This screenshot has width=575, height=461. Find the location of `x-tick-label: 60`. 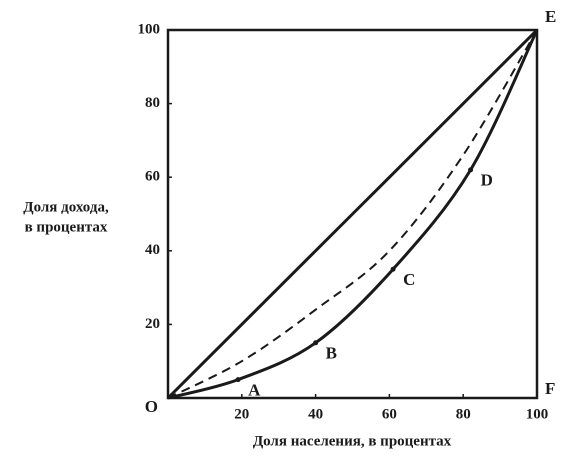

x-tick-label: 60 is located at coordinates (389, 414).